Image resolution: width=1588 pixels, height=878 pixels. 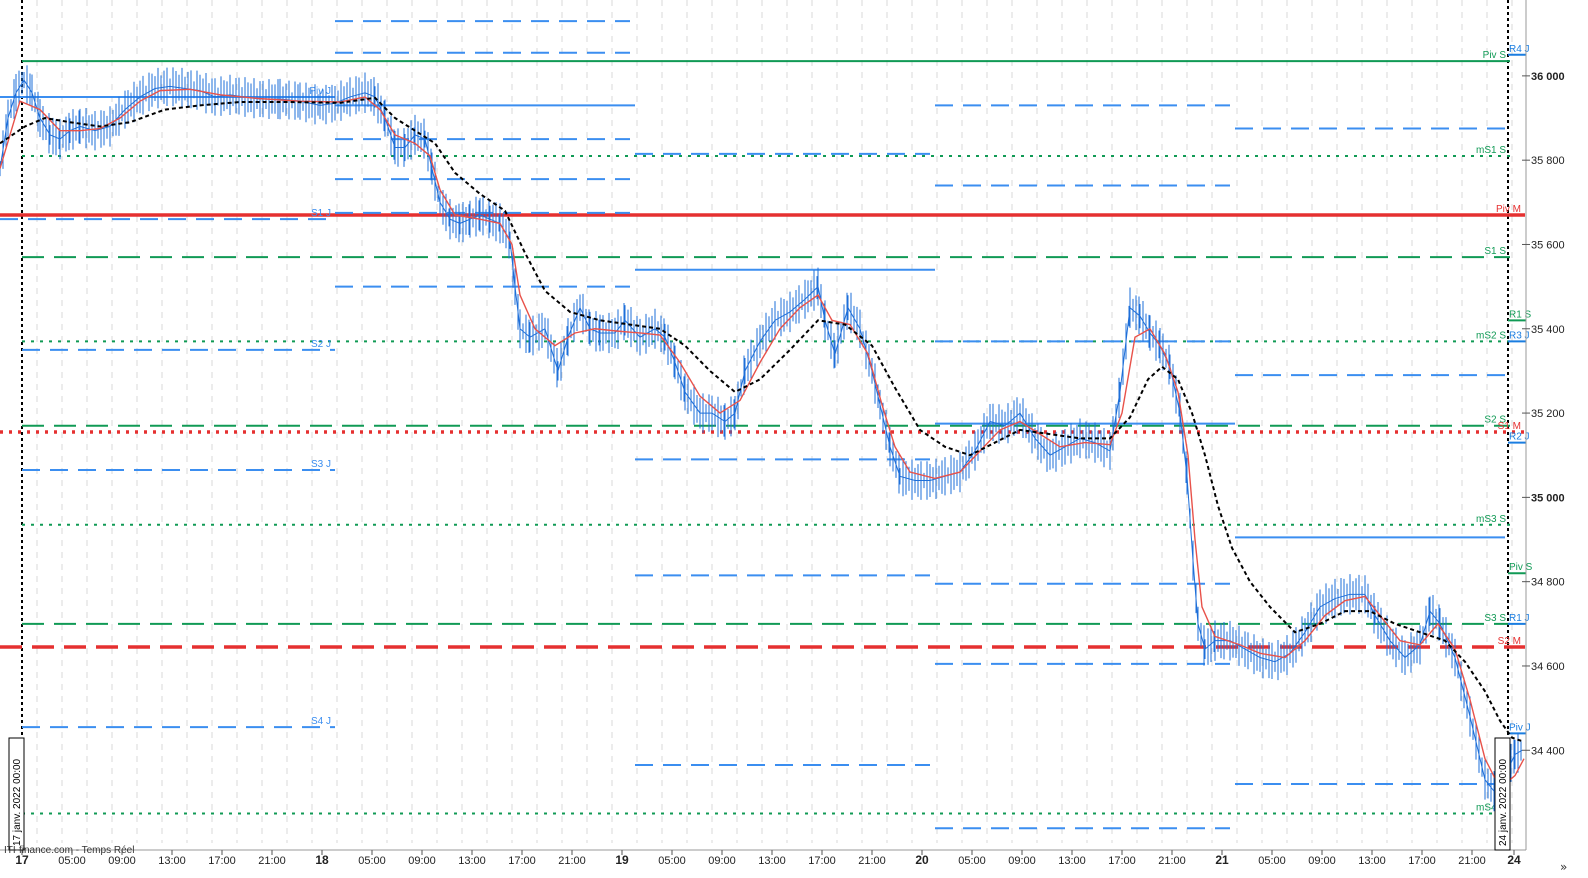 What do you see at coordinates (1548, 583) in the screenshot?
I see `y-tick-label: 34 800` at bounding box center [1548, 583].